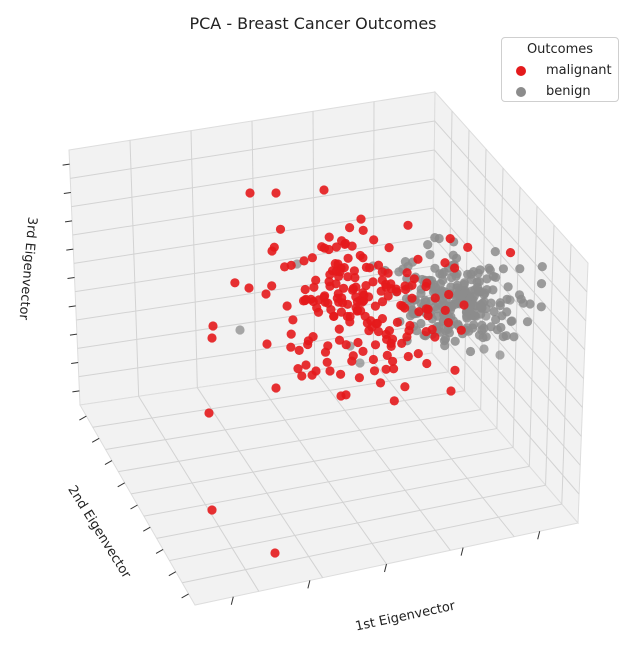 The image size is (633, 657). Describe the element at coordinates (260, 482) in the screenshot. I see `grid-line-floor-b` at that location.